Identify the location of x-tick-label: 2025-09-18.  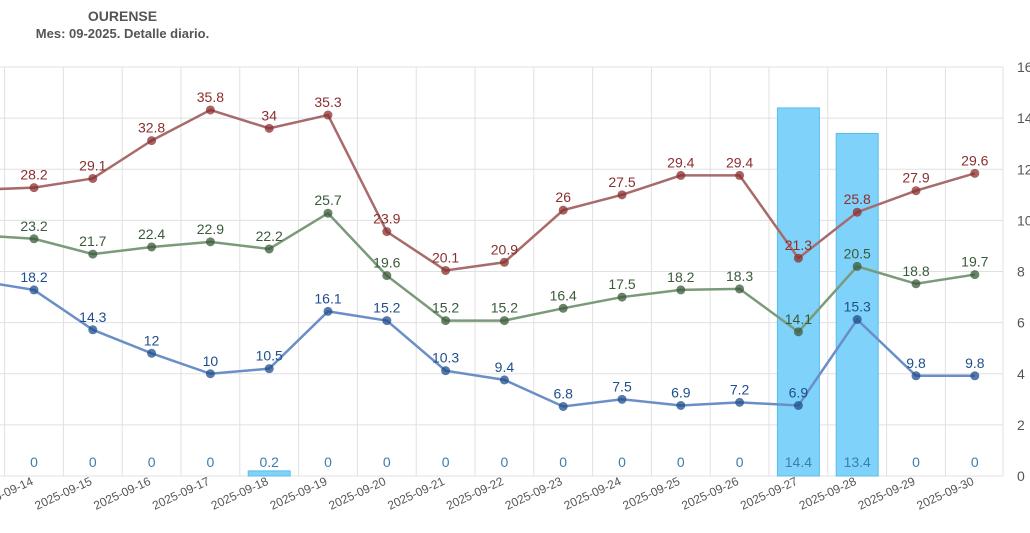
(240, 493).